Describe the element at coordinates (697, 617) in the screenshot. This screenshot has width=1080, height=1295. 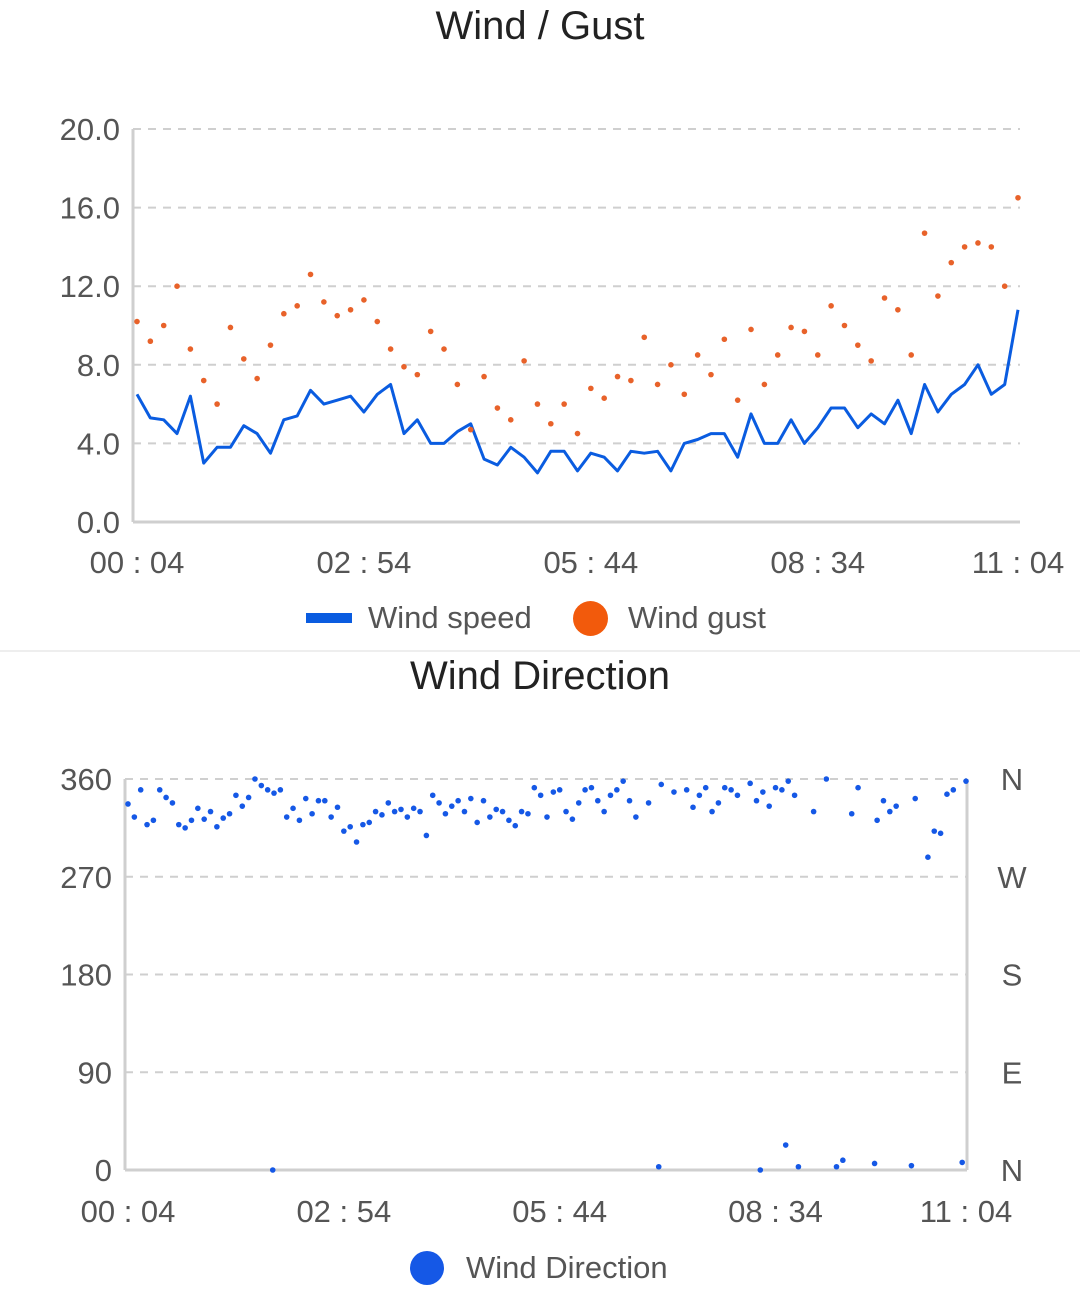
I see `legend-label: Wind gust` at that location.